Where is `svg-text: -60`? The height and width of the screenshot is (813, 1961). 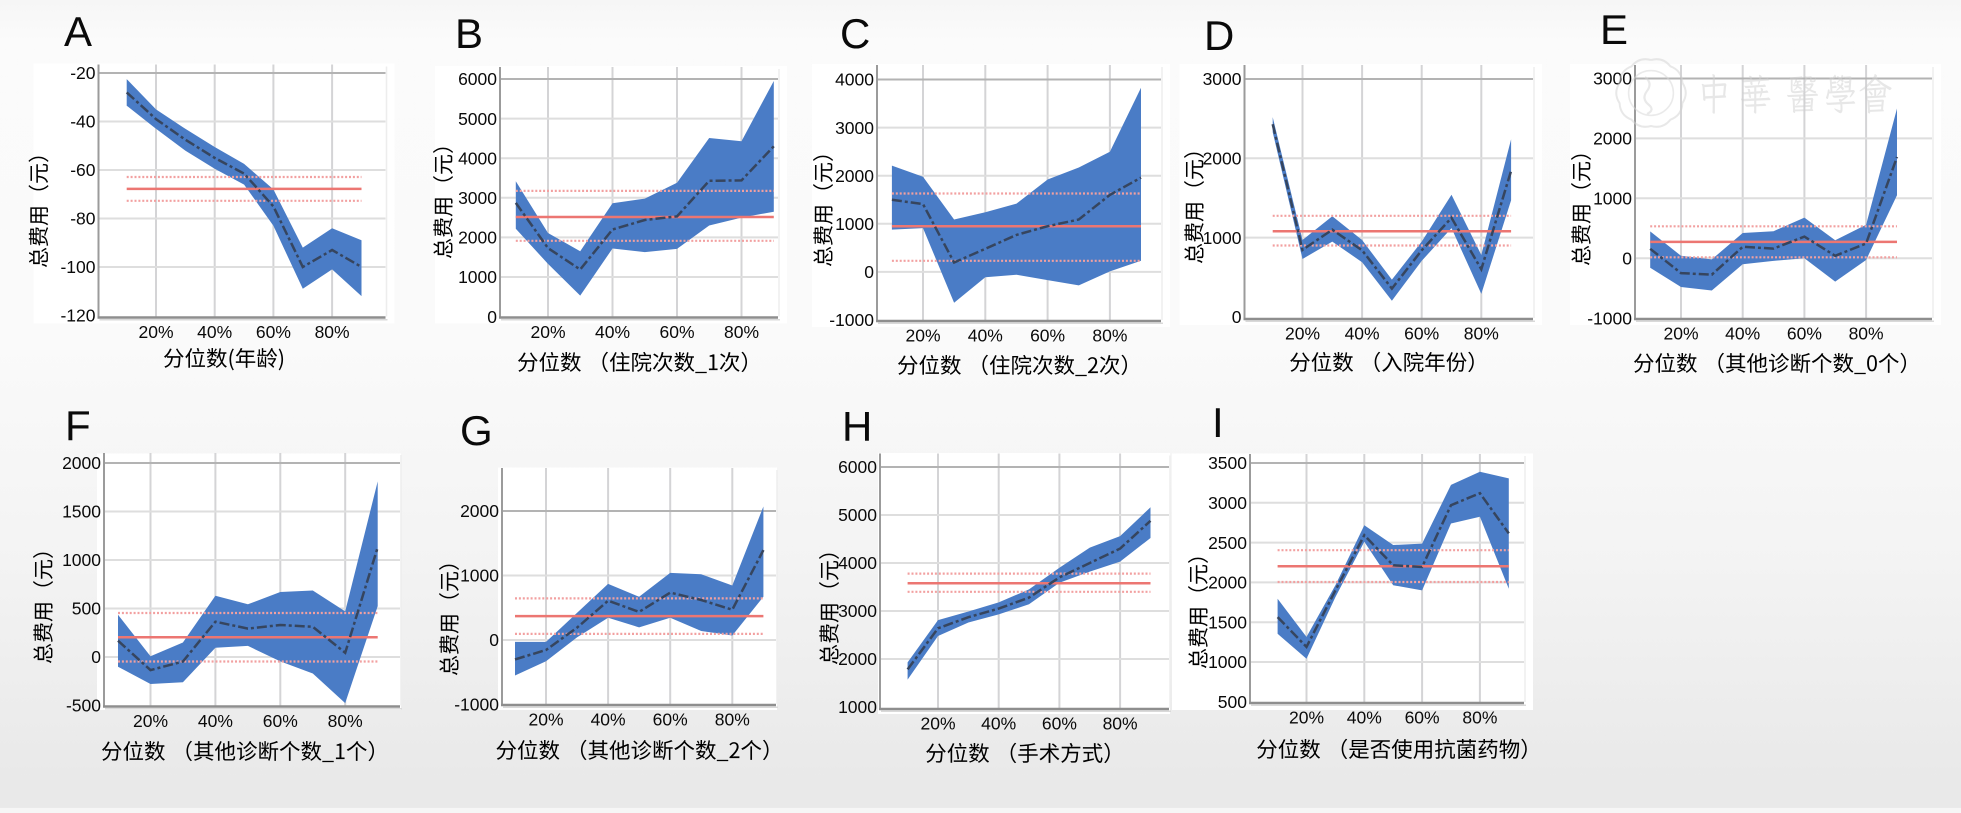
svg-text: -60 is located at coordinates (83, 170).